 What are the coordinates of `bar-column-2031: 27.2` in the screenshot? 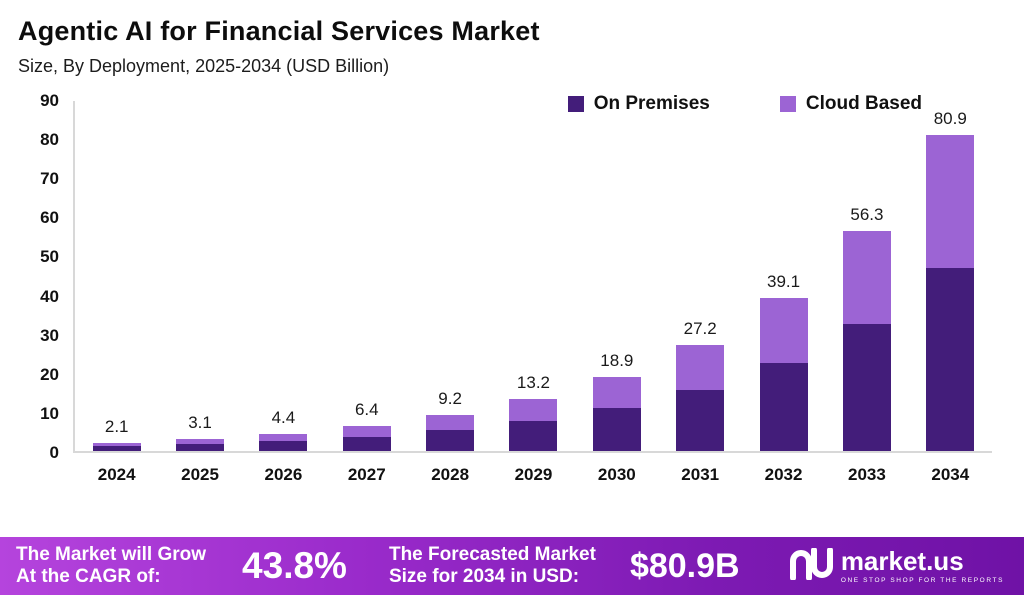 It's located at (700, 385).